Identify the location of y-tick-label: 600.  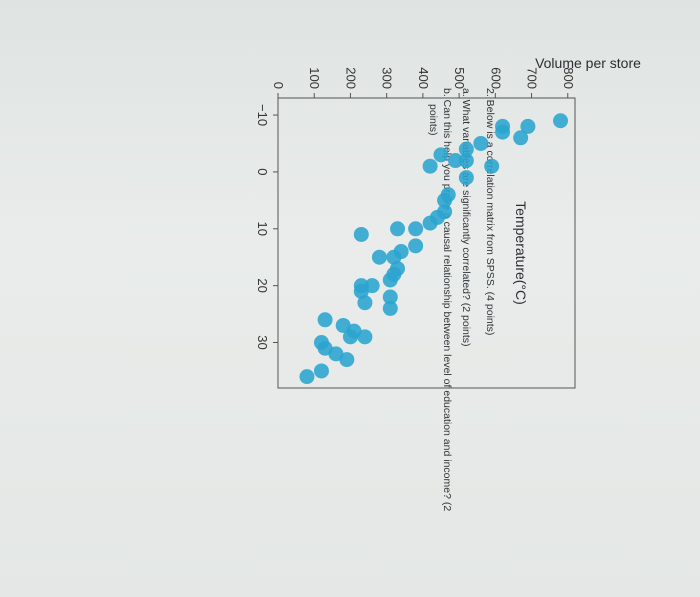
(495, 78).